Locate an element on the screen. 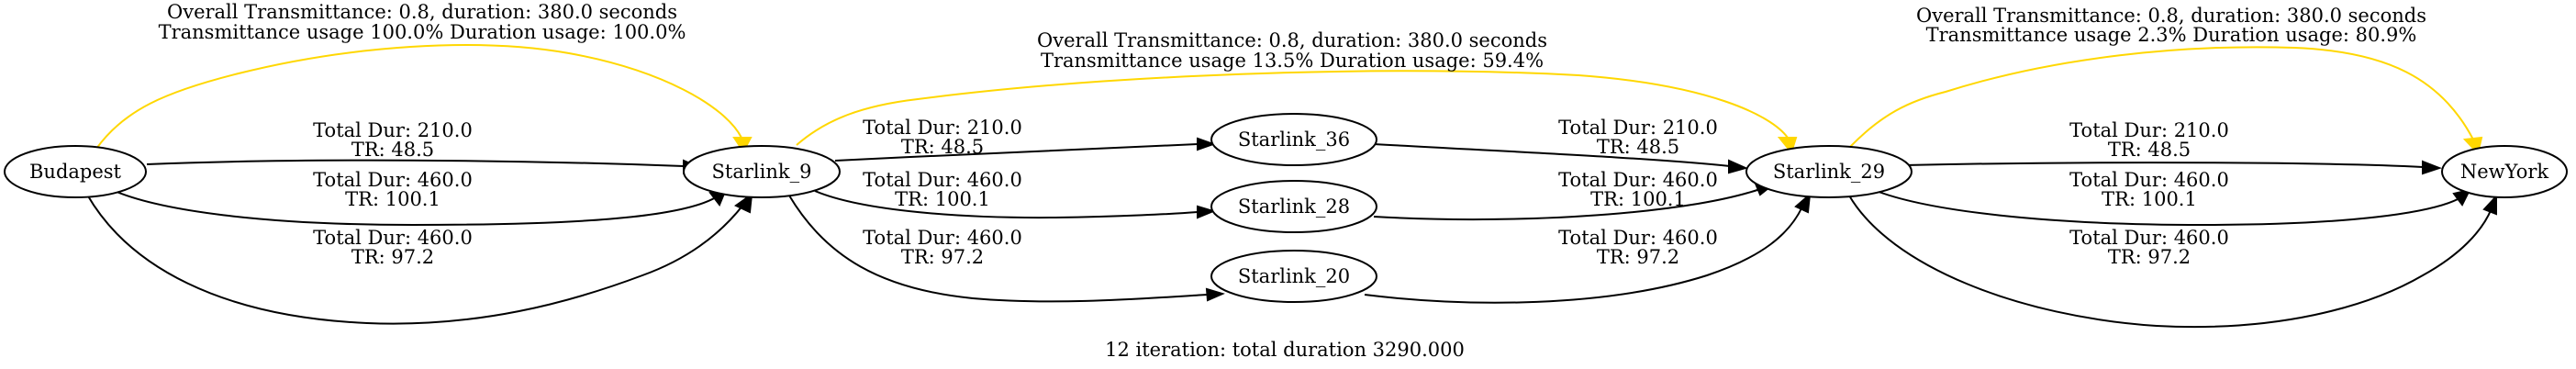  edge-label-starlink29-newyork-a-line1: Total Dur: 210.0 is located at coordinates (2149, 130).